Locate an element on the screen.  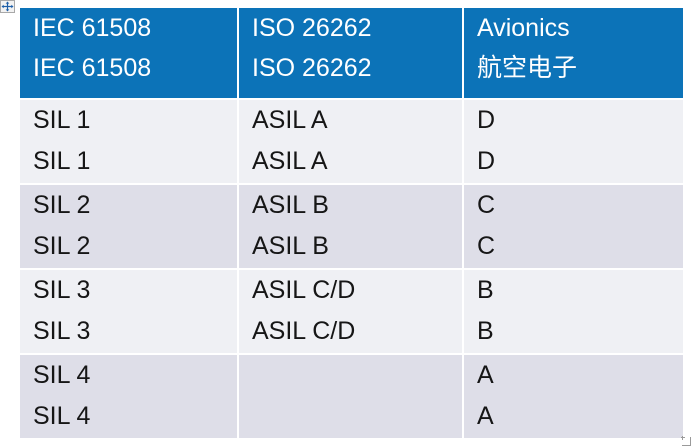
column-header-iec-line-1: IEC 61508 is located at coordinates (92, 28).